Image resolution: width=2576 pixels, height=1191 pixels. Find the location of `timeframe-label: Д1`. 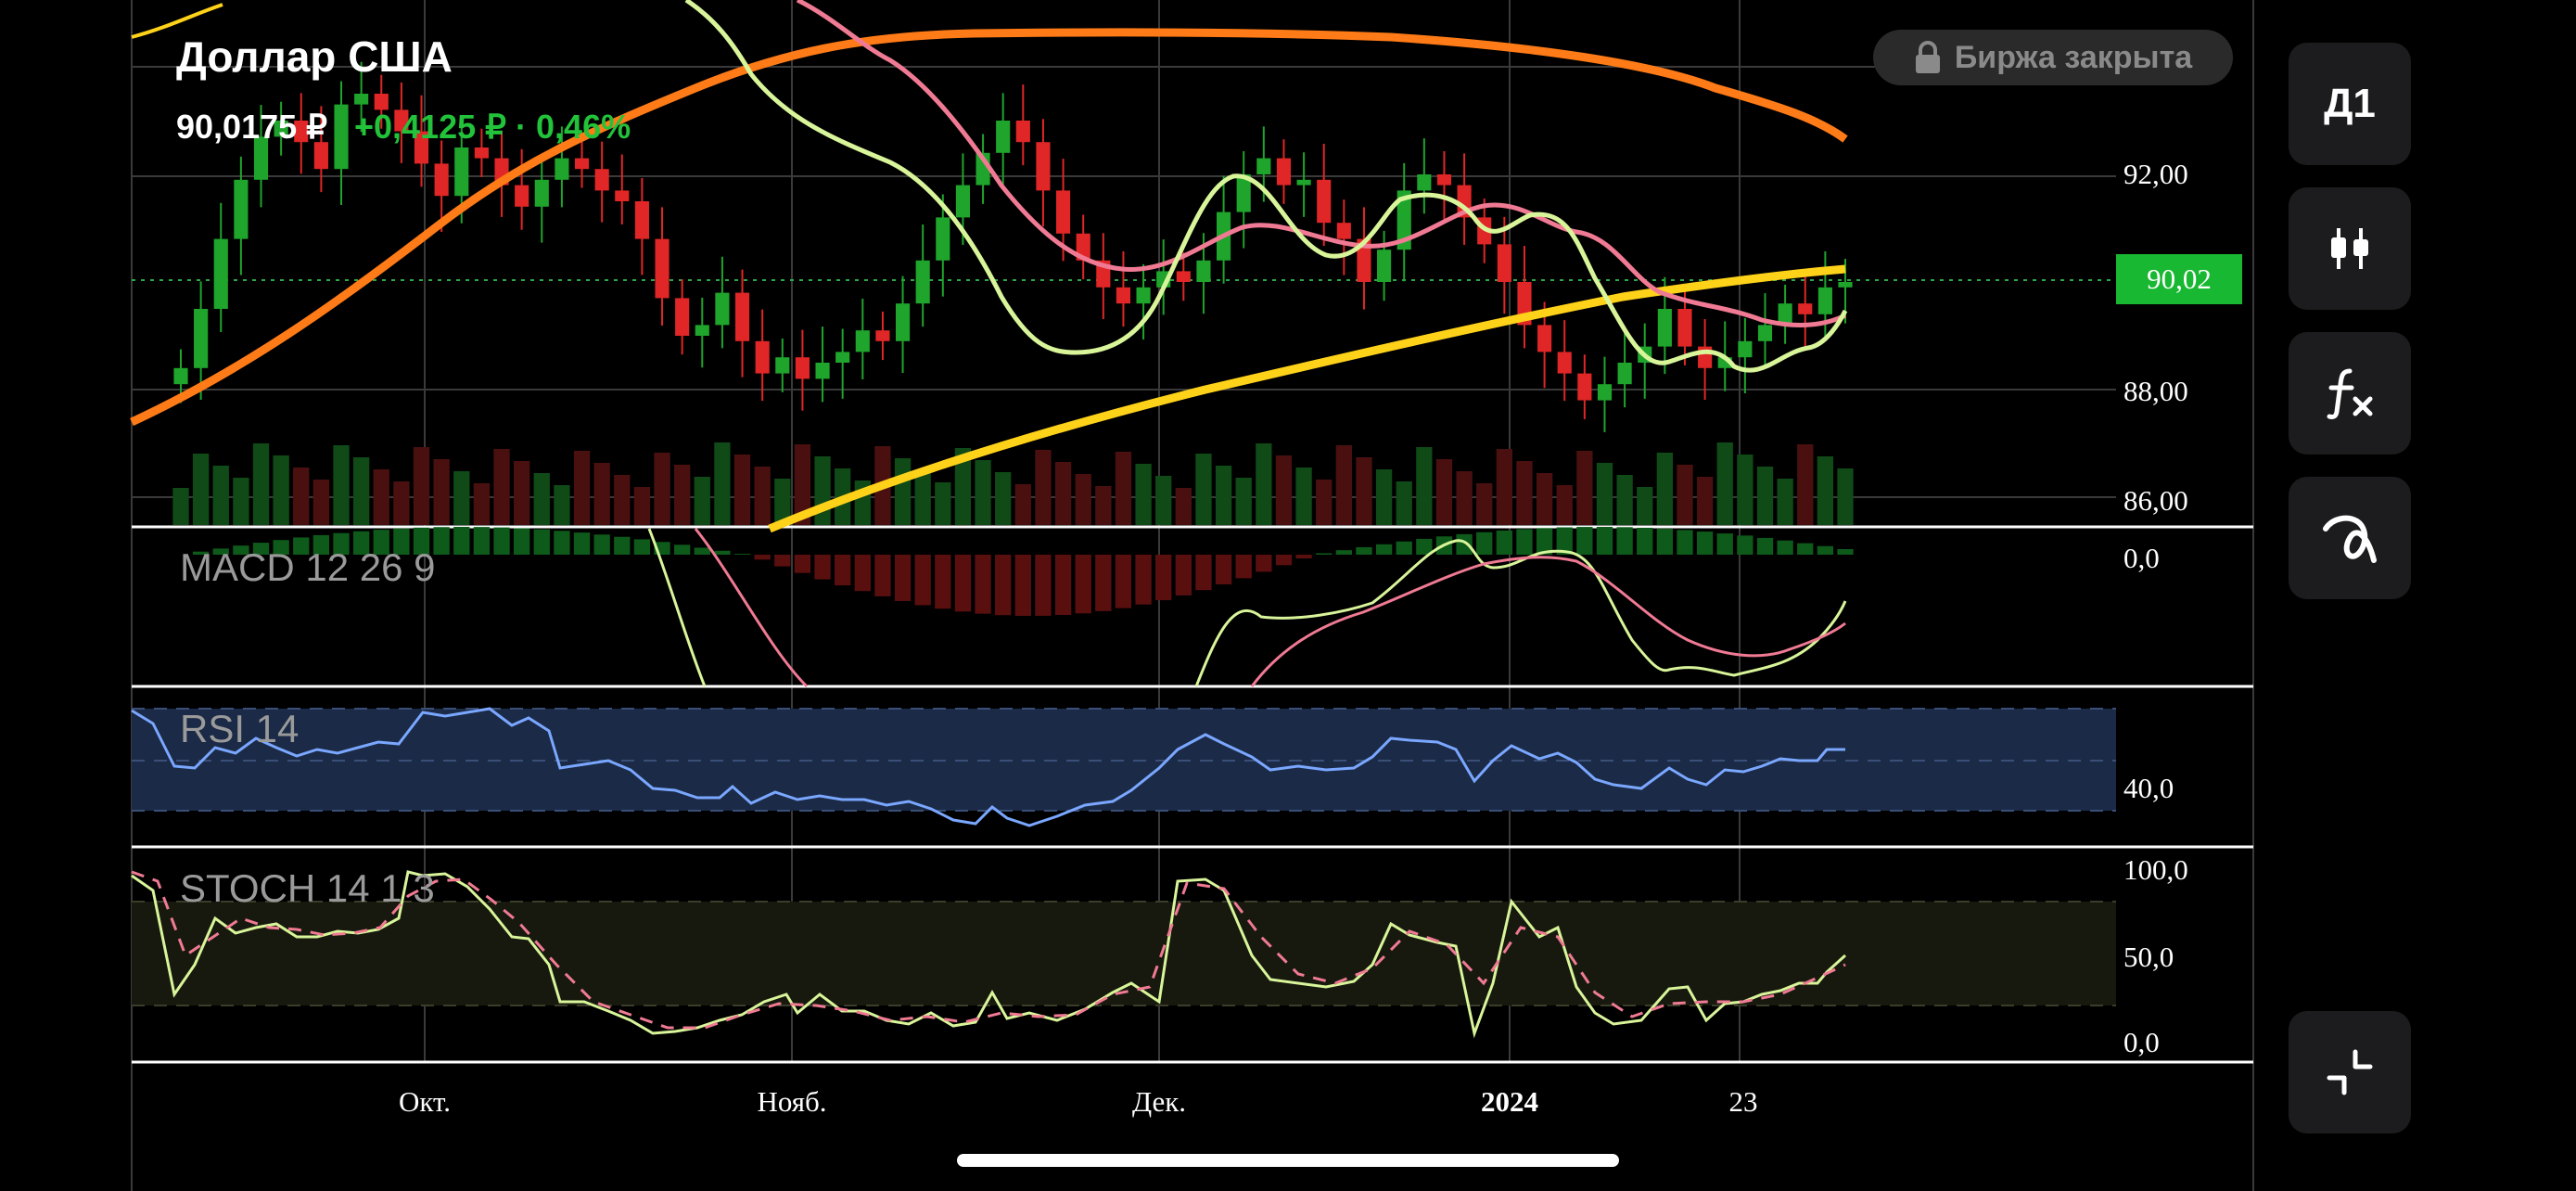

timeframe-label: Д1 is located at coordinates (2350, 103).